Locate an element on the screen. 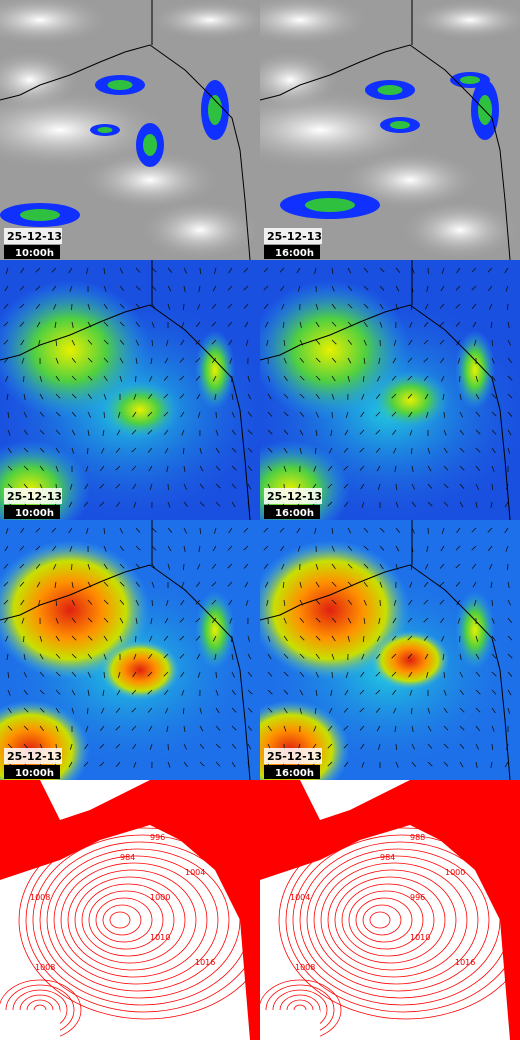 This screenshot has width=520, height=1040. wind-field is located at coordinates (410, 400).